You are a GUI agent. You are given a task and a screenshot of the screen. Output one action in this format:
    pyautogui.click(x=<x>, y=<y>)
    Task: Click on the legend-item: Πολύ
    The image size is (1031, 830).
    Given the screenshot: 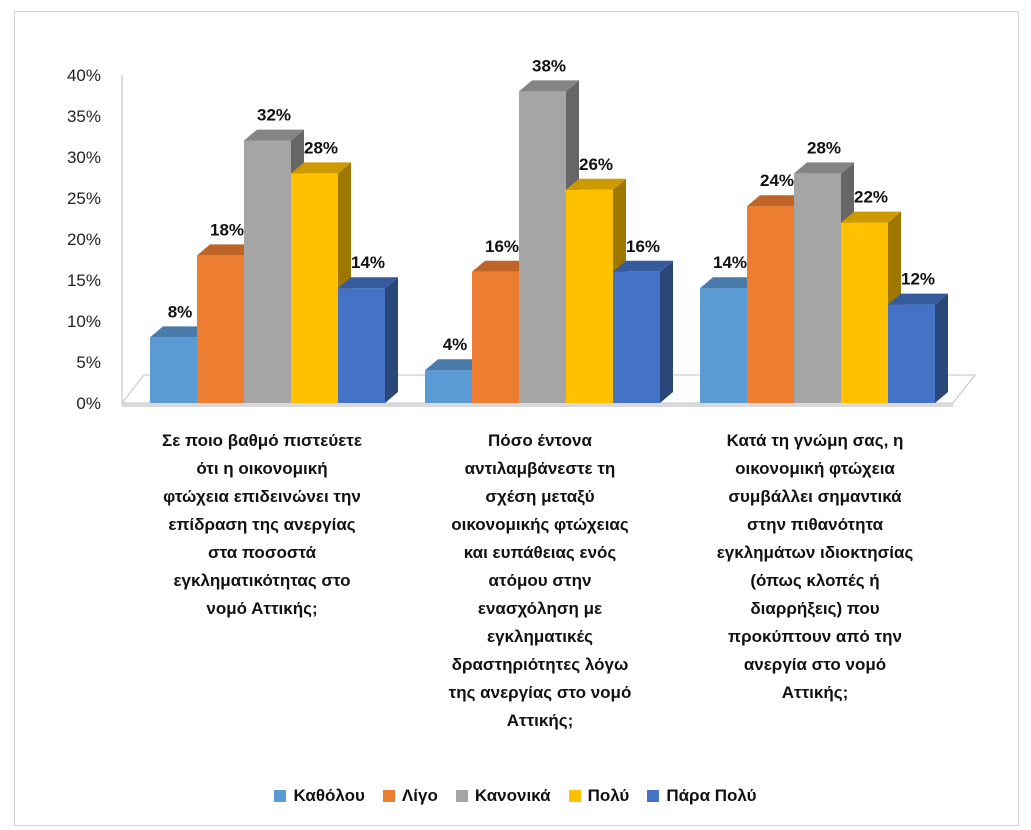 What is the action you would take?
    pyautogui.click(x=599, y=796)
    